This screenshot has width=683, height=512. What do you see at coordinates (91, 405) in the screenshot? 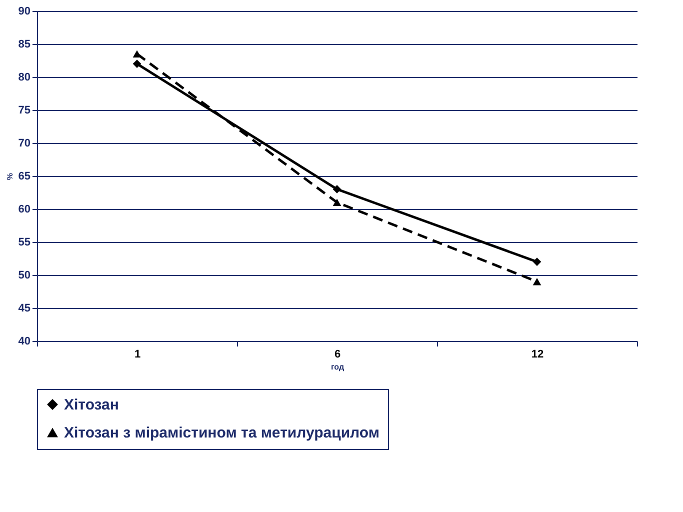
I see `legend-label: Хітозан` at bounding box center [91, 405].